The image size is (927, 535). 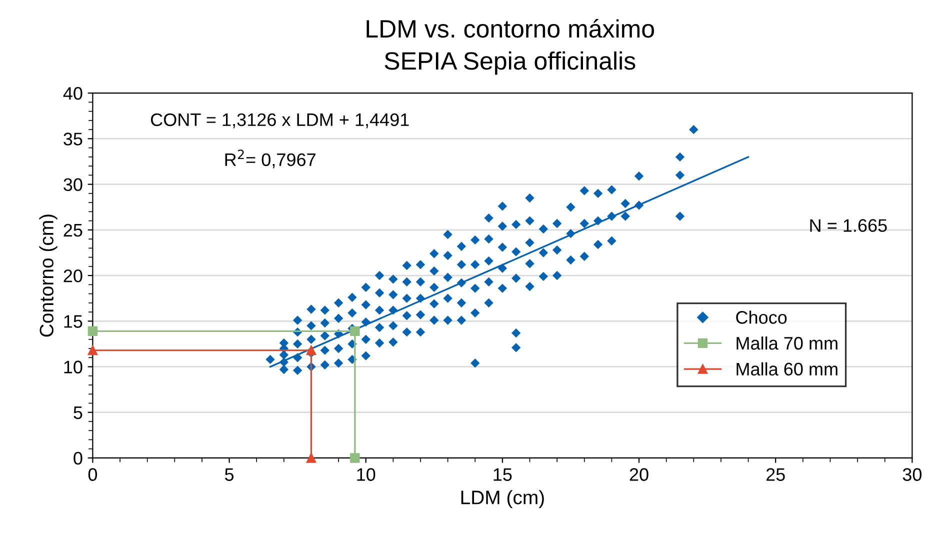 What do you see at coordinates (761, 317) in the screenshot?
I see `legend-label: Choco` at bounding box center [761, 317].